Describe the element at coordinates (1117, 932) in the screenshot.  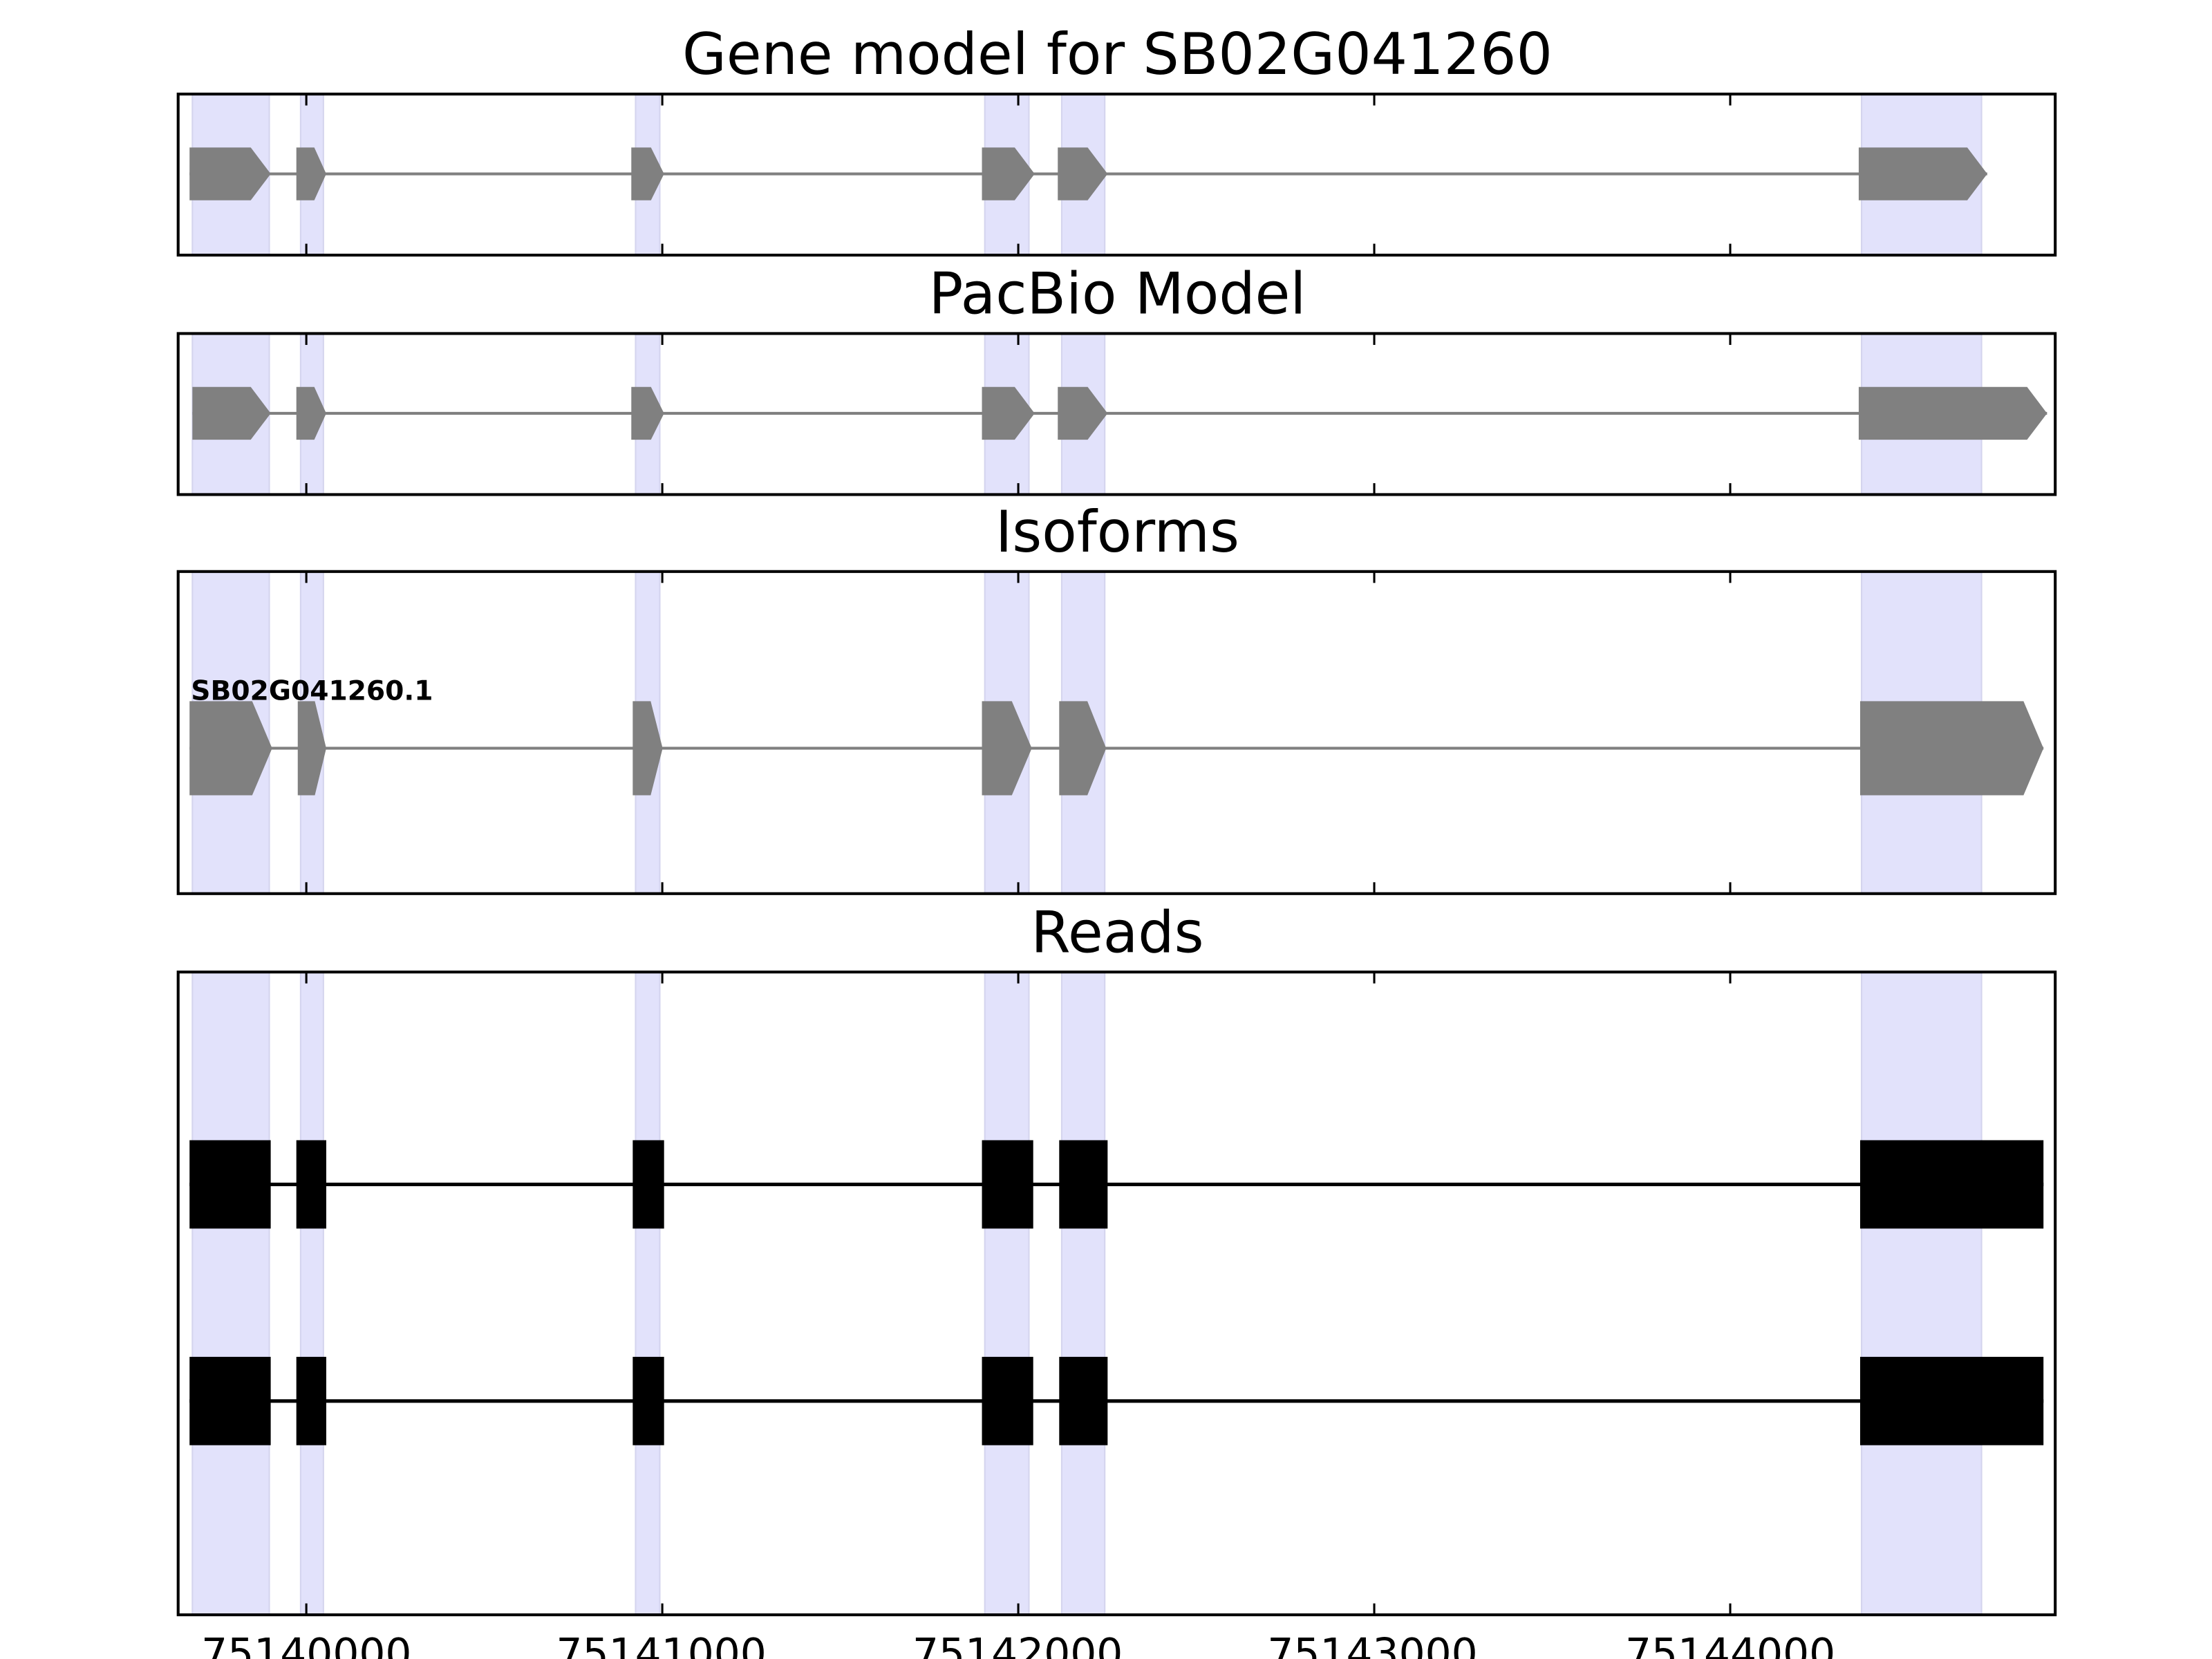
I see `panel-title-reads: Reads` at that location.